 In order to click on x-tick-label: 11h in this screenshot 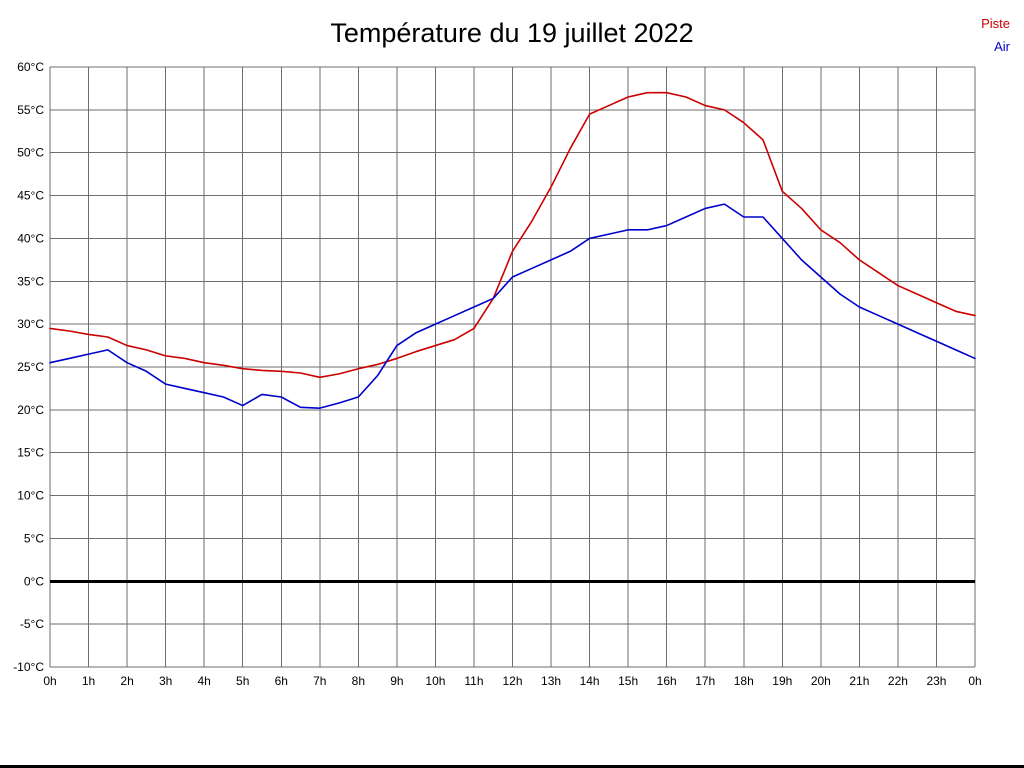, I will do `click(473, 681)`.